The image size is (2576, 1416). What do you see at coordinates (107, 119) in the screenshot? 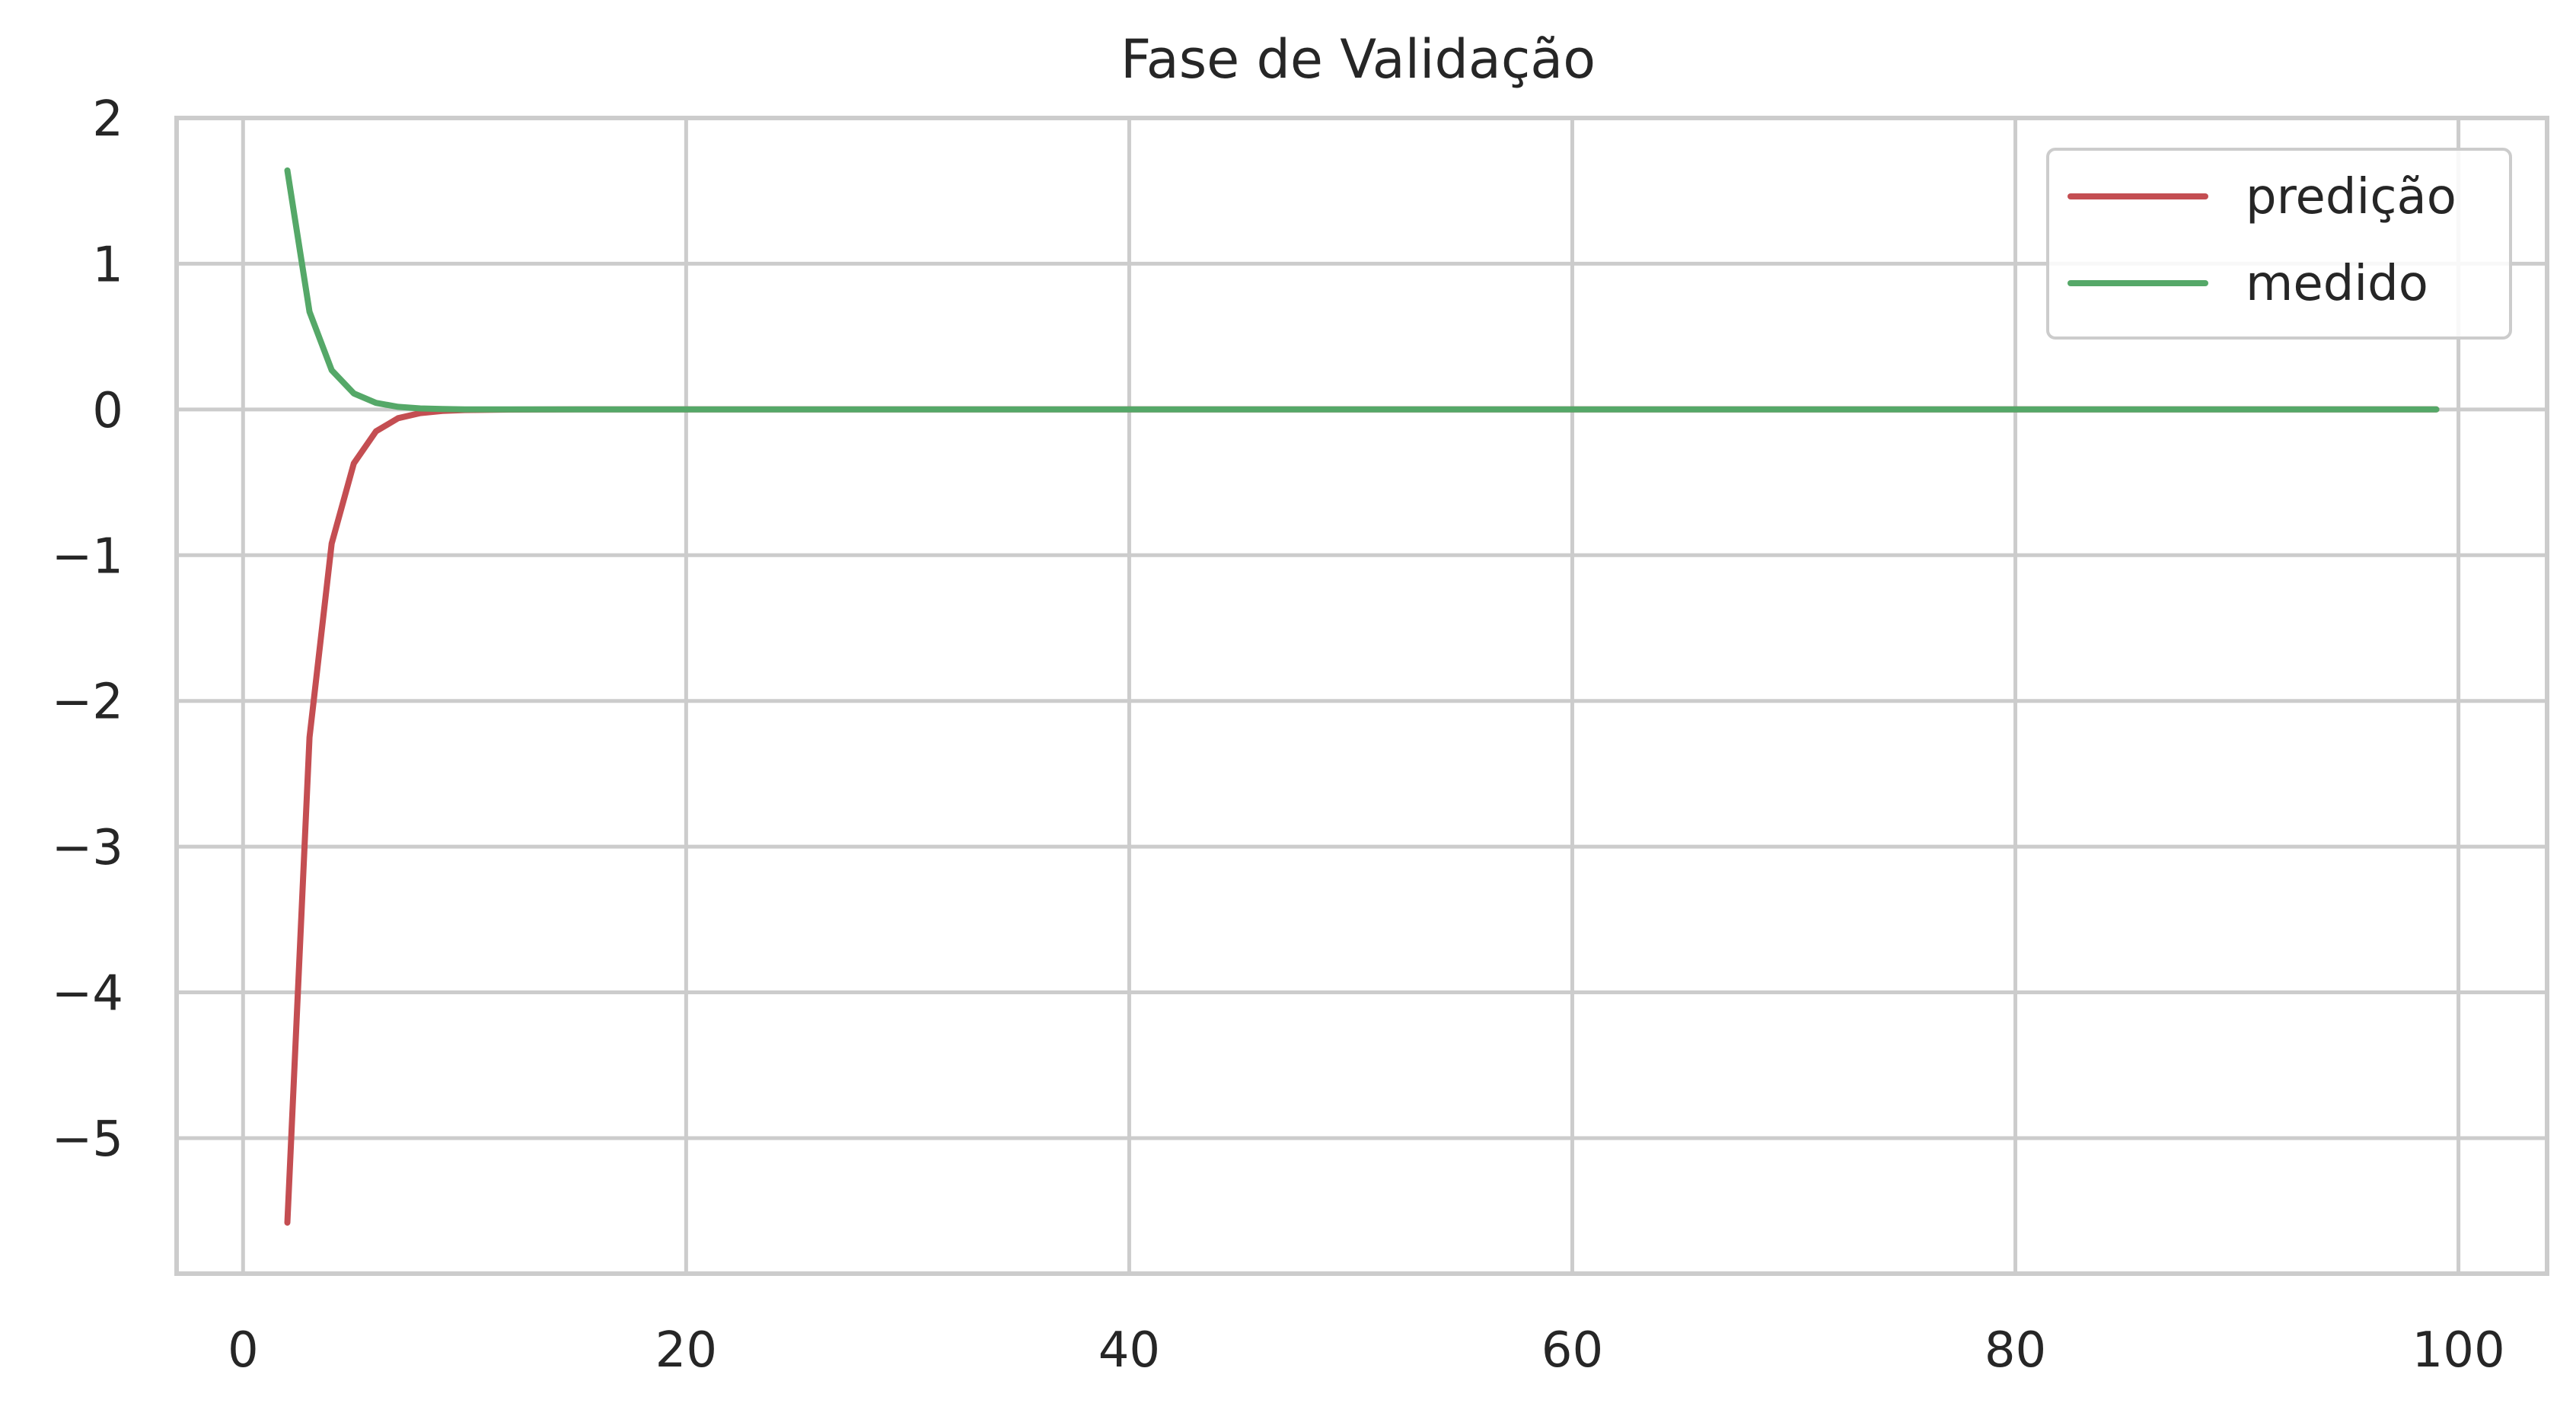
I see `y-tick-label: 2` at bounding box center [107, 119].